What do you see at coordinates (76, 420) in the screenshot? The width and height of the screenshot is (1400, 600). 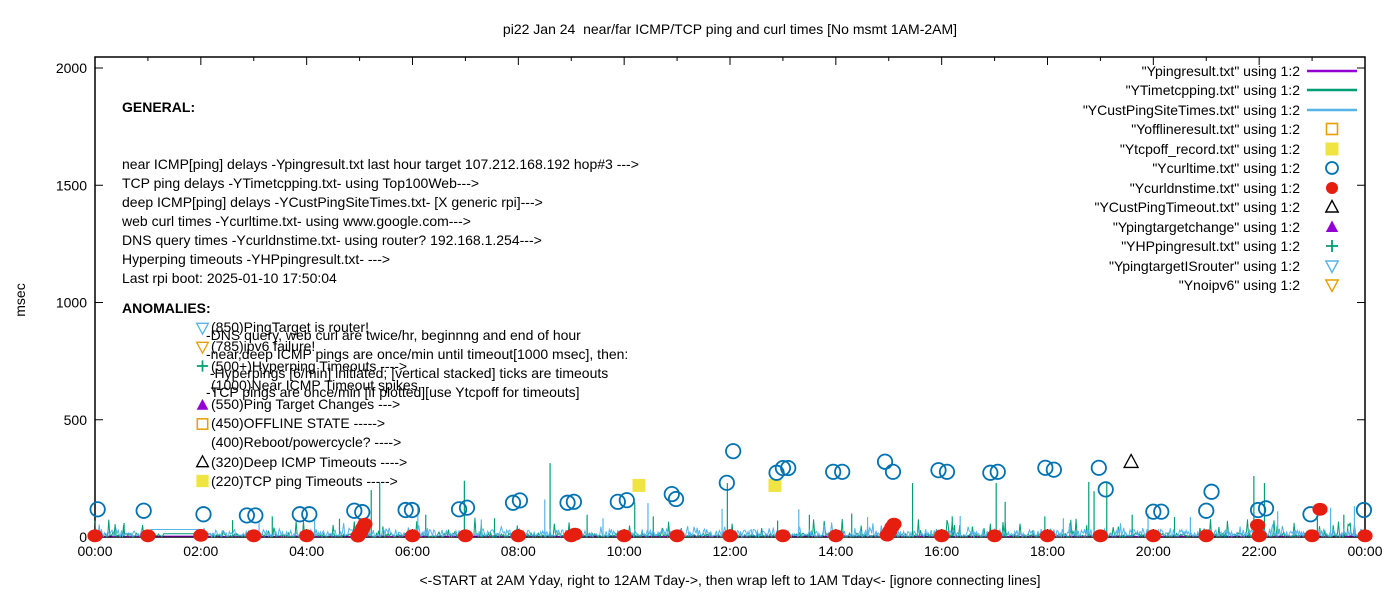 I see `svg-text: 500` at bounding box center [76, 420].